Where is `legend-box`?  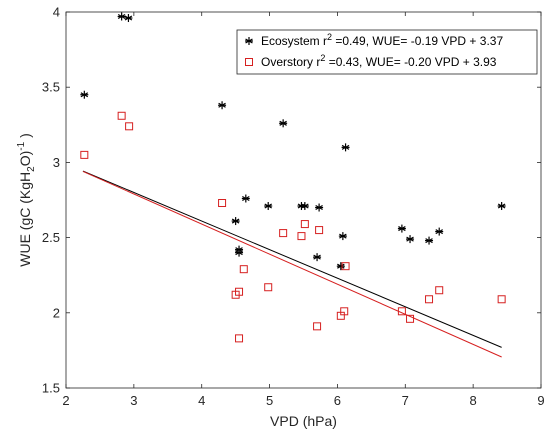
legend-box is located at coordinates (387, 52).